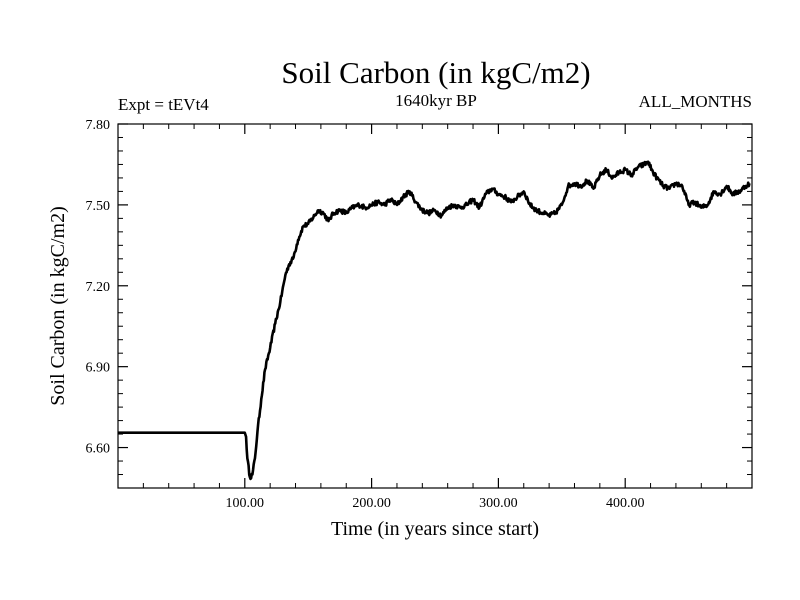 The width and height of the screenshot is (800, 600). Describe the element at coordinates (436, 100) in the screenshot. I see `period-label: 1640kyr BP` at that location.